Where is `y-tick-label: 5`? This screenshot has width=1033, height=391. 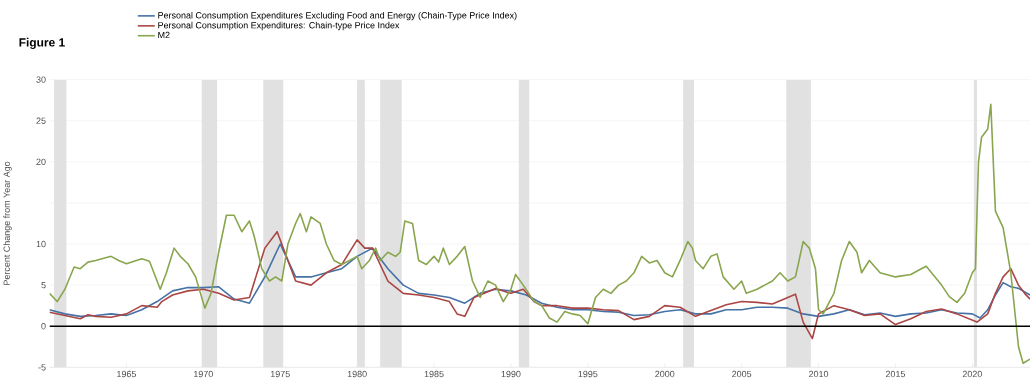 y-tick-label: 5 is located at coordinates (43, 285).